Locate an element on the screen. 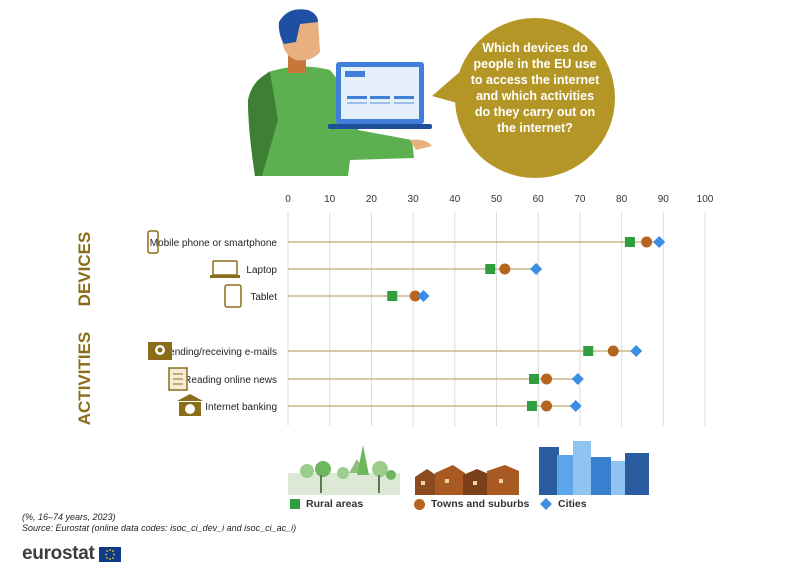 The height and width of the screenshot is (588, 800). square-marker-icon is located at coordinates (295, 504).